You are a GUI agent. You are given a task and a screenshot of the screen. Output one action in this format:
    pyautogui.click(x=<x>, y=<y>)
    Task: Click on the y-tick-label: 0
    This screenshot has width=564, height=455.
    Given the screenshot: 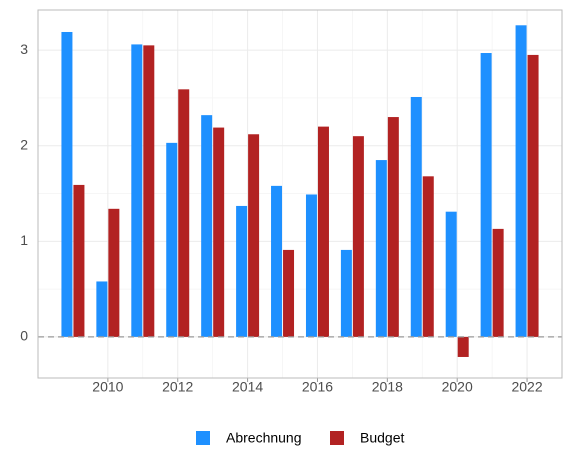 What is the action you would take?
    pyautogui.click(x=24, y=336)
    